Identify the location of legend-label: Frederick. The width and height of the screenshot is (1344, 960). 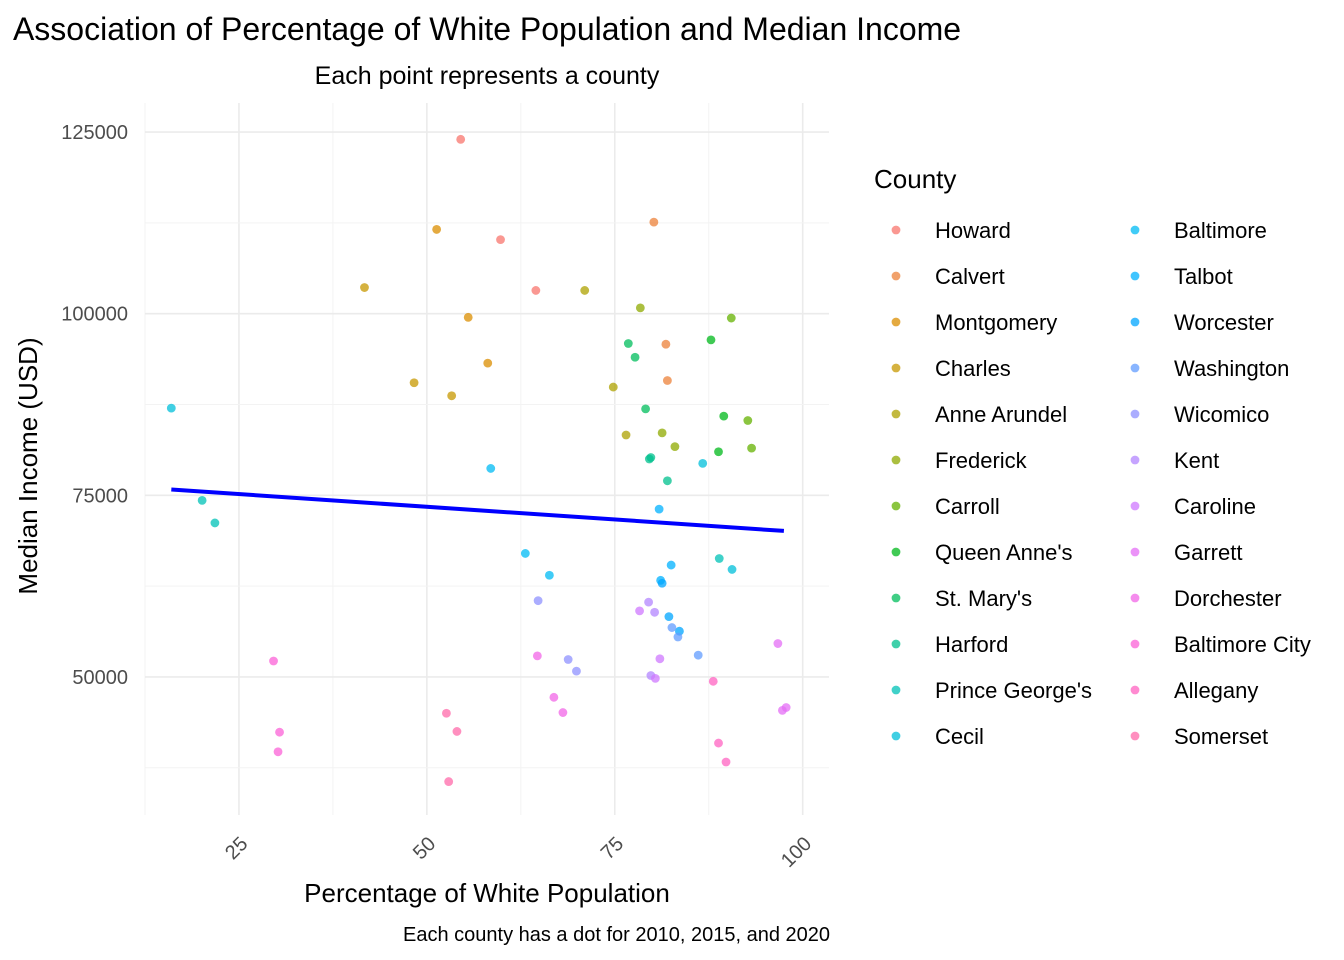
(981, 460).